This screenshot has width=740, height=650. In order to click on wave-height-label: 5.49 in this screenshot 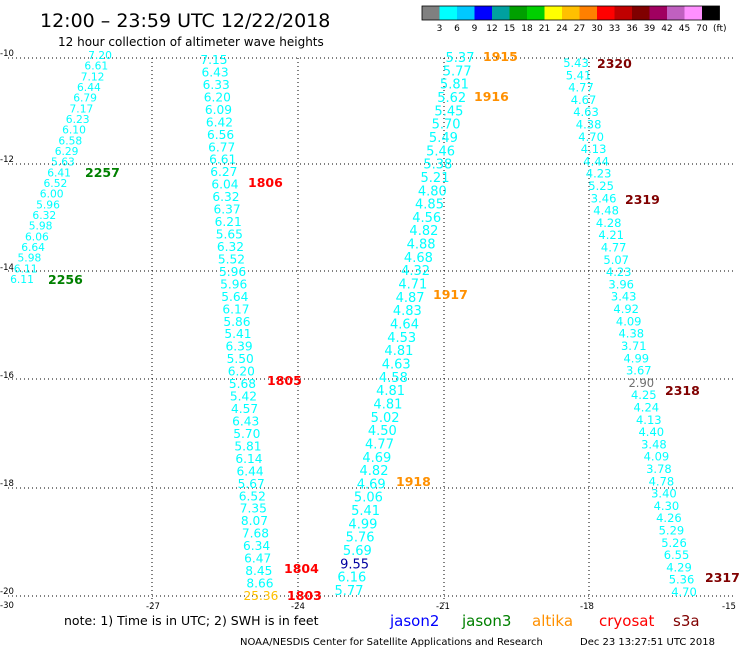, I will do `click(443, 138)`.